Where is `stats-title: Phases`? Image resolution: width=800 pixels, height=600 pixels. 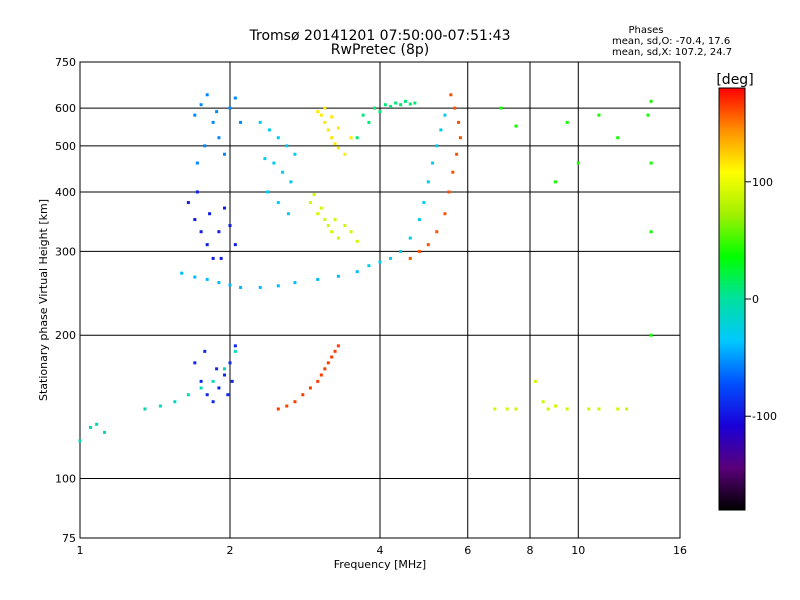 stats-title: Phases is located at coordinates (645, 30).